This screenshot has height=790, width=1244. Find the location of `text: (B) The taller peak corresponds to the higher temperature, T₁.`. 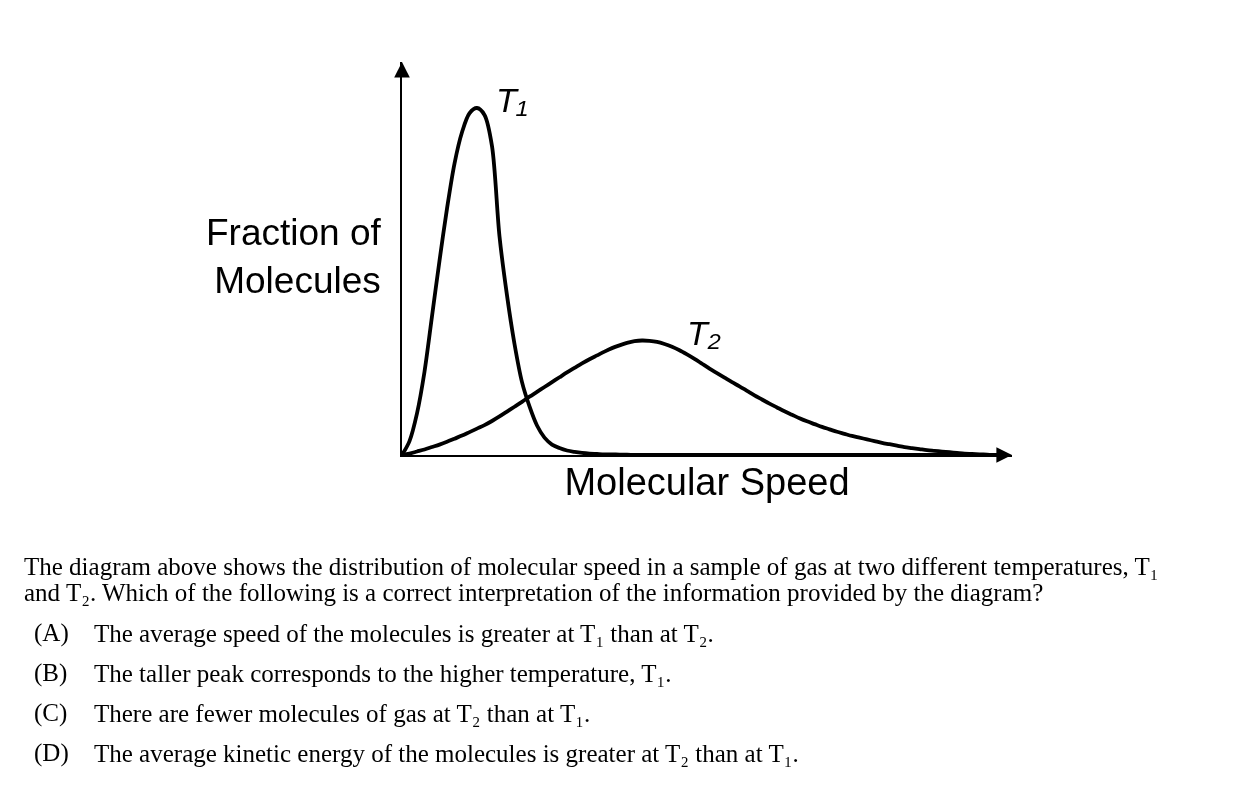

text: (B) The taller peak corresponds to the higher temperature, T₁. is located at coordinates (353, 673).